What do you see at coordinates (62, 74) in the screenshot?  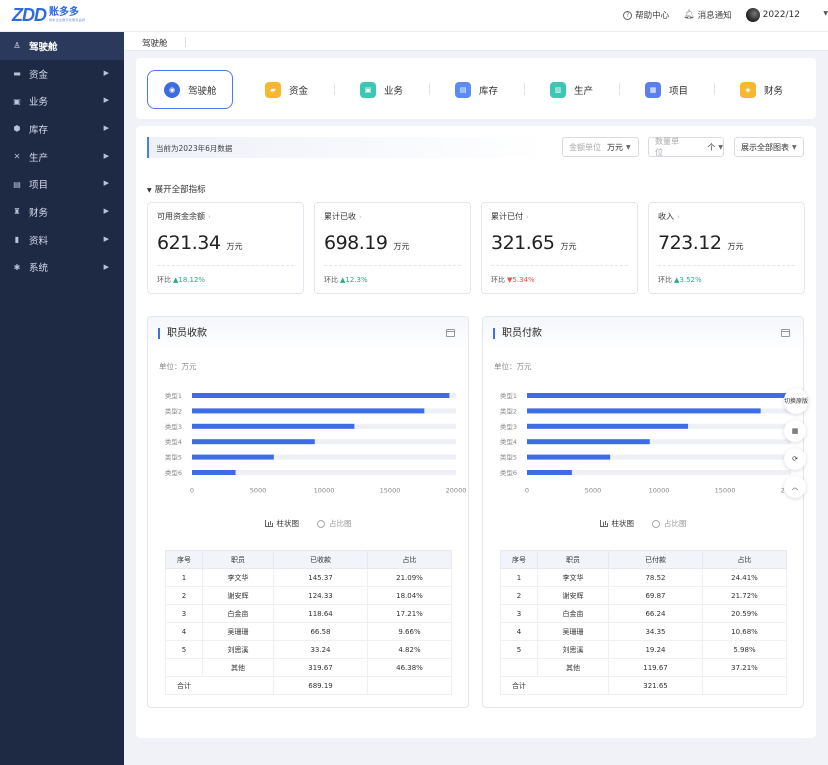 I see `sidebar-item-fund: ▬ 资金 ▶` at bounding box center [62, 74].